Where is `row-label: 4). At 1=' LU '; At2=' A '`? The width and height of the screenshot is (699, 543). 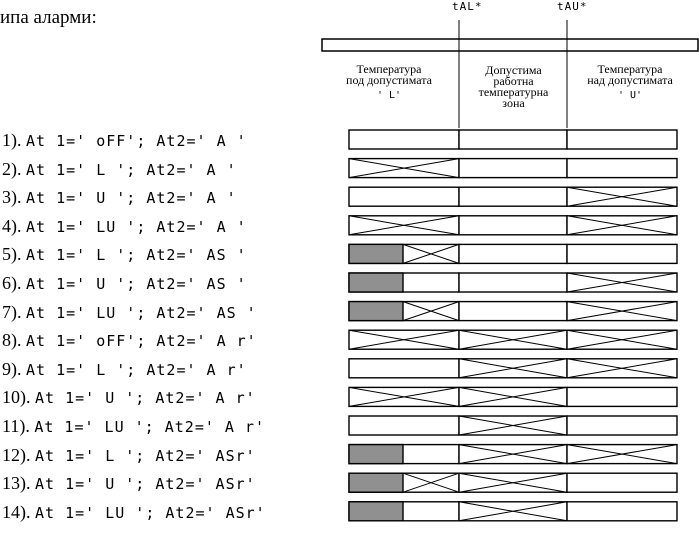
row-label: 4). At 1=' LU '; At2=' A ' is located at coordinates (124, 226).